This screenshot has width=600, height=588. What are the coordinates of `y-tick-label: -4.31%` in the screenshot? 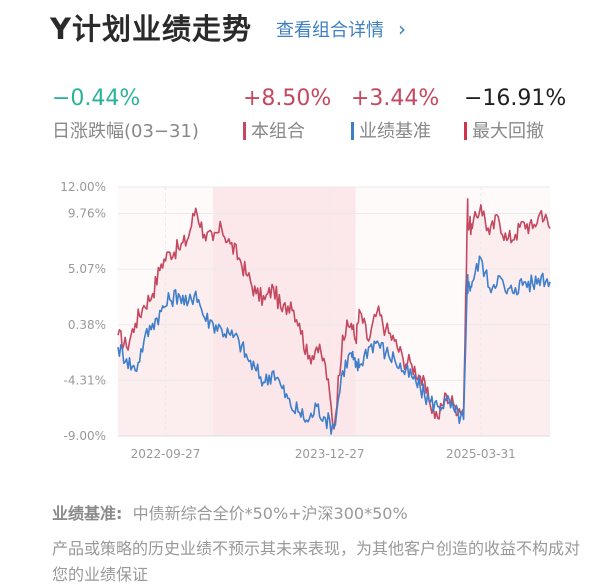 It's located at (85, 380).